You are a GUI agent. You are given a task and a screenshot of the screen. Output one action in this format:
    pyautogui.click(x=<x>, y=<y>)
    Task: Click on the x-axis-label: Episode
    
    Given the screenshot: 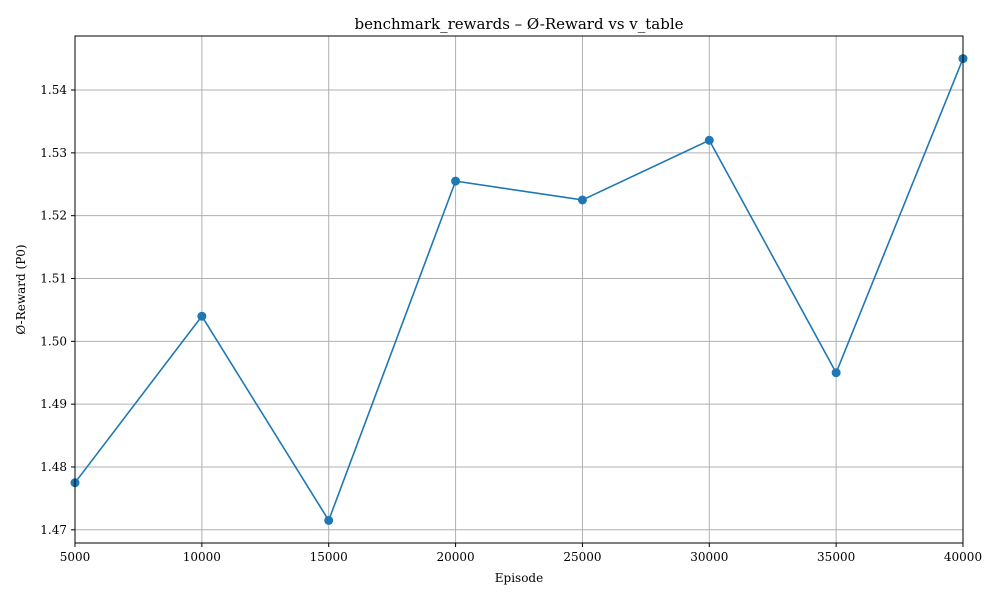 What is the action you would take?
    pyautogui.click(x=519, y=578)
    